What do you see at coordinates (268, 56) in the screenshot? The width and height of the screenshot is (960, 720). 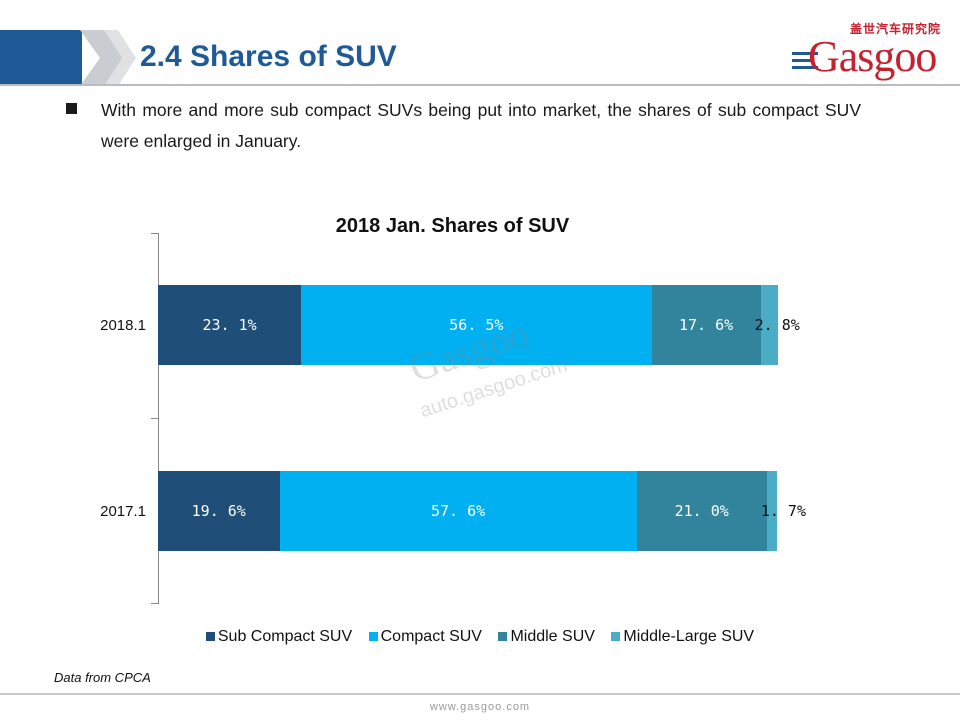 I see `page-title: 2.4 Shares of SUV` at bounding box center [268, 56].